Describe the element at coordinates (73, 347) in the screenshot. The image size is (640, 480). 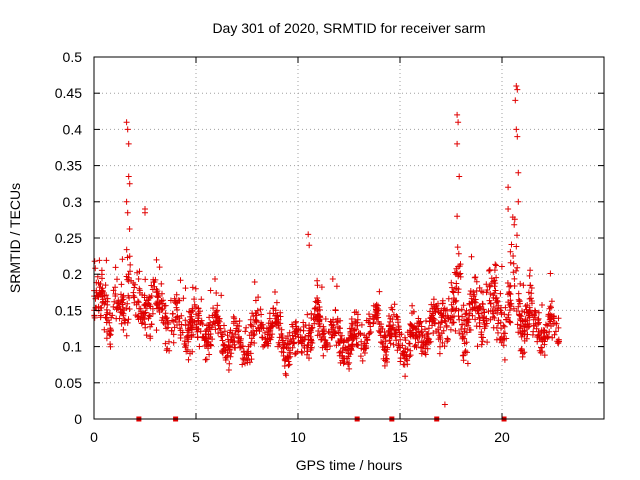
I see `y-tick-label: 0.1` at that location.